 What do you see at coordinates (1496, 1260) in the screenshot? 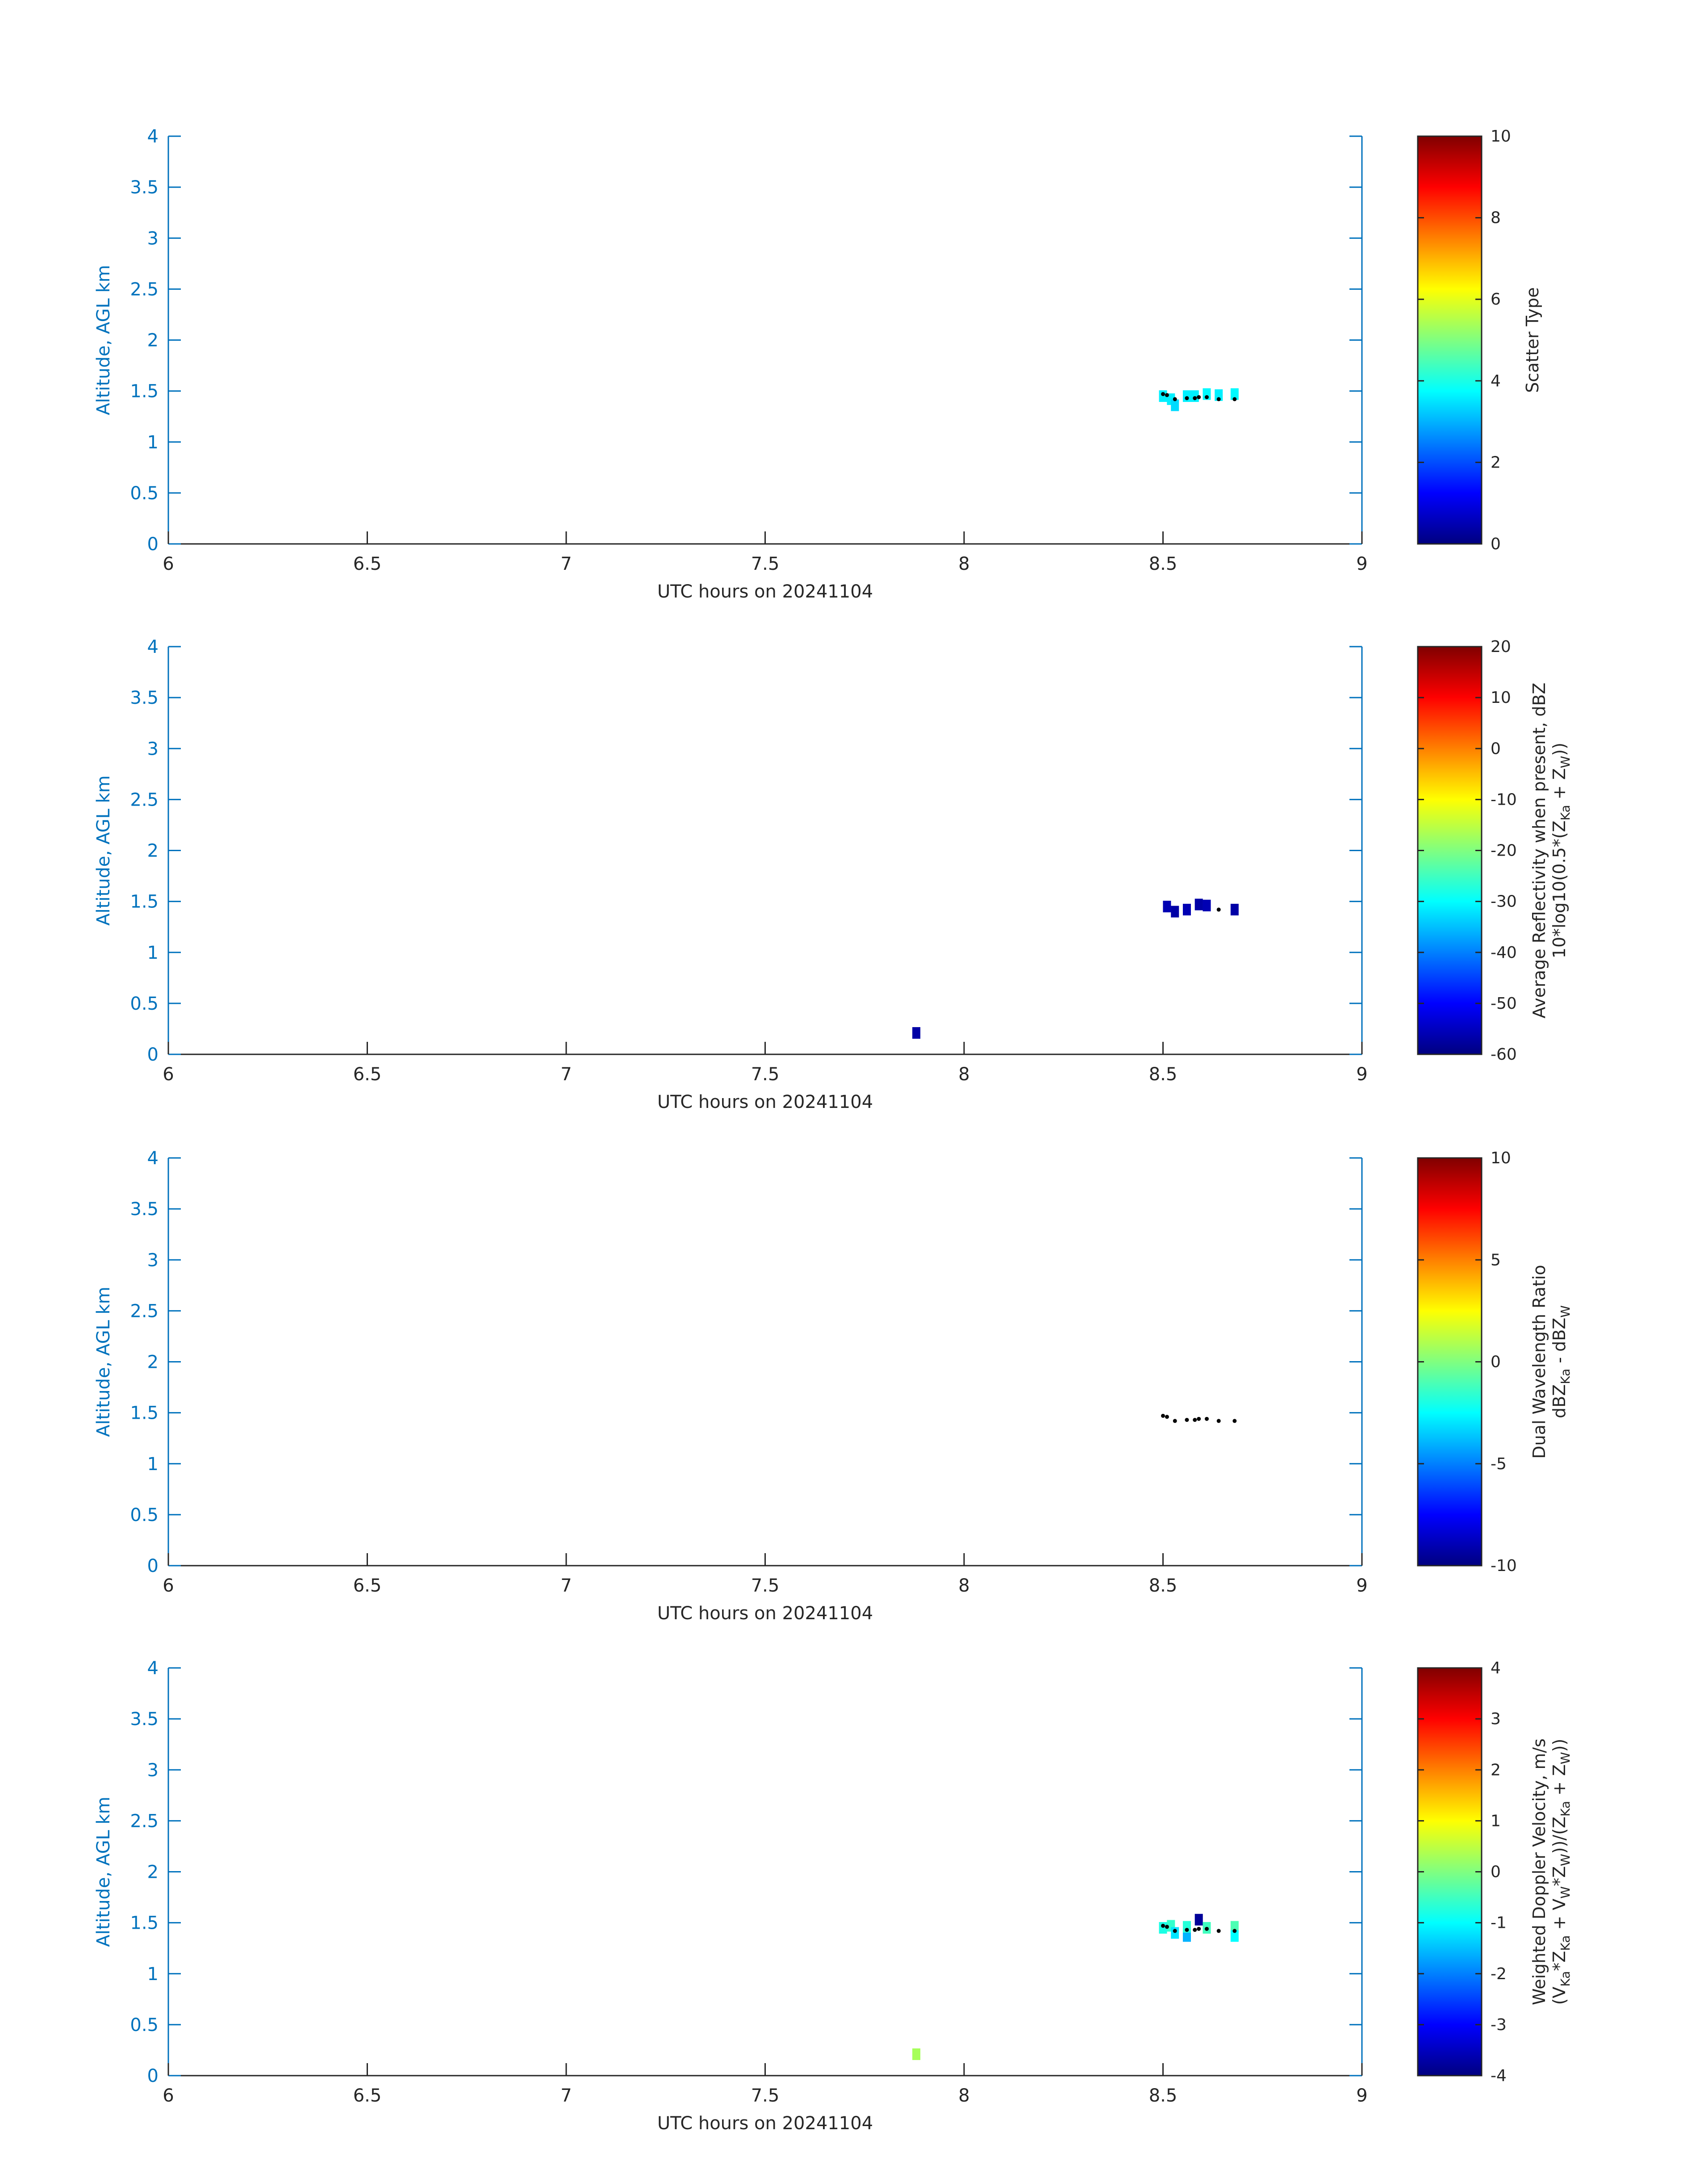
I see `colorbar-tick-label: 5` at bounding box center [1496, 1260].